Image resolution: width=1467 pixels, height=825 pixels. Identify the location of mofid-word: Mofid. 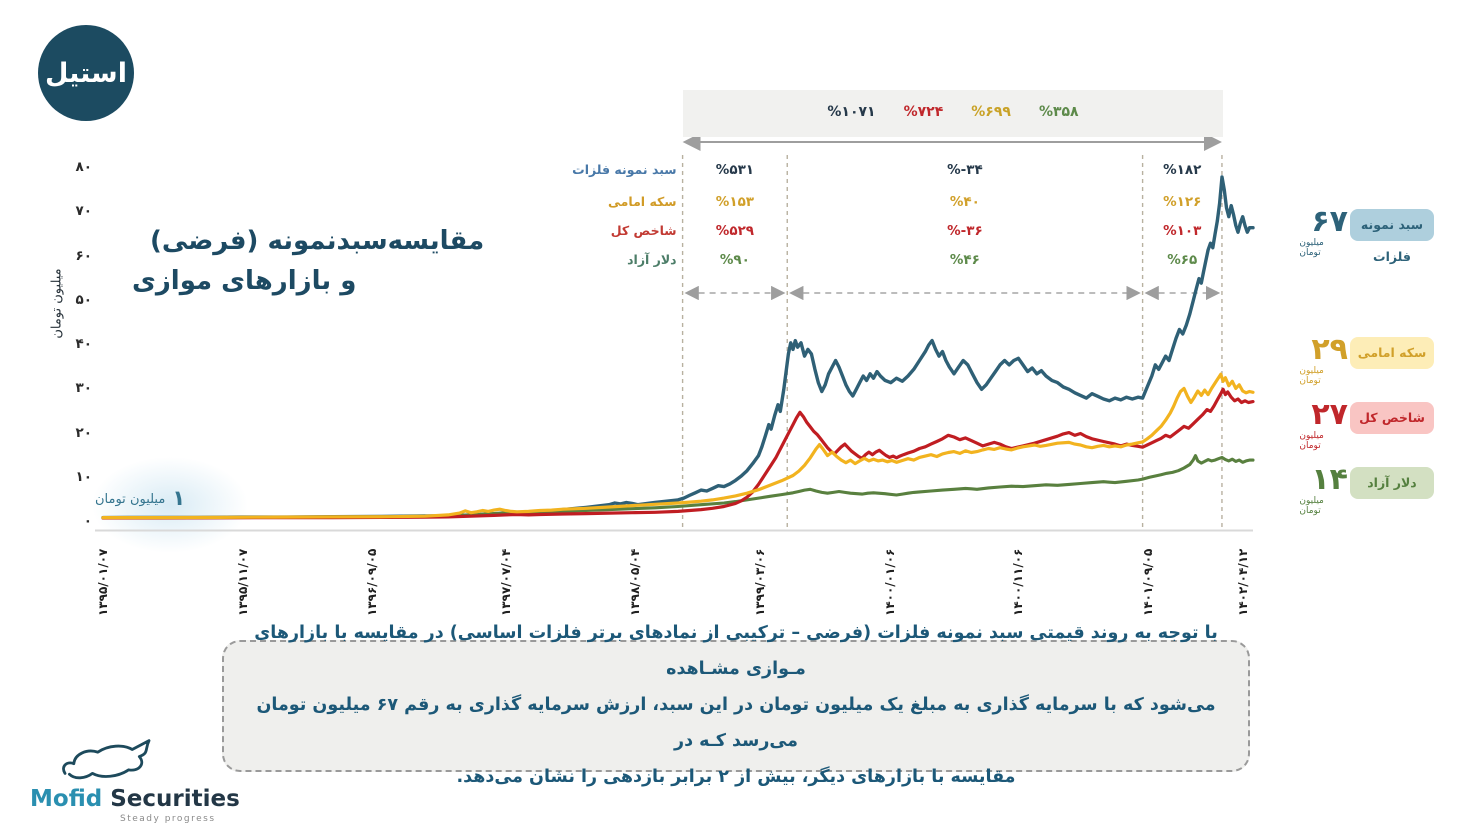
(66, 799).